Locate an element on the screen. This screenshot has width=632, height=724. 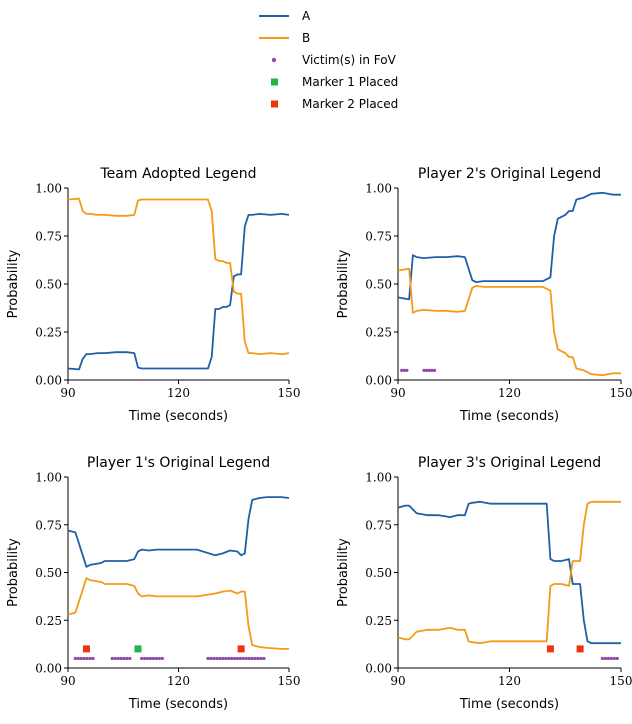
legend-swatch-square is located at coordinates (274, 104).